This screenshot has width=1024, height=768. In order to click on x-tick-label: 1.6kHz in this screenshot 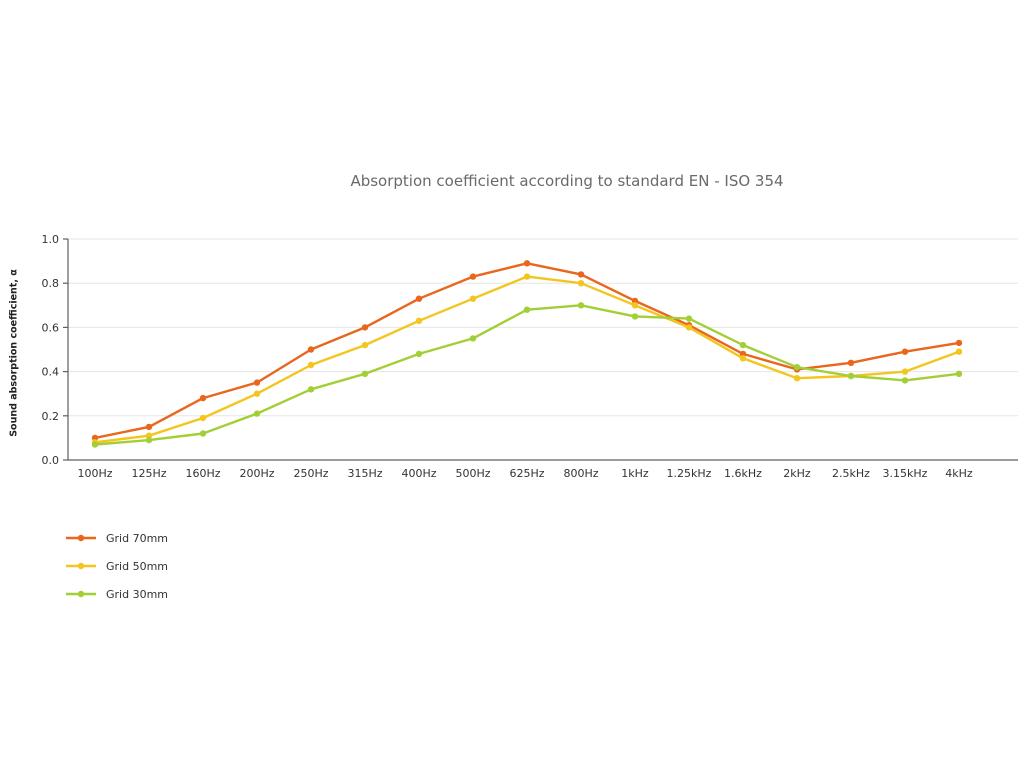, I will do `click(743, 473)`.